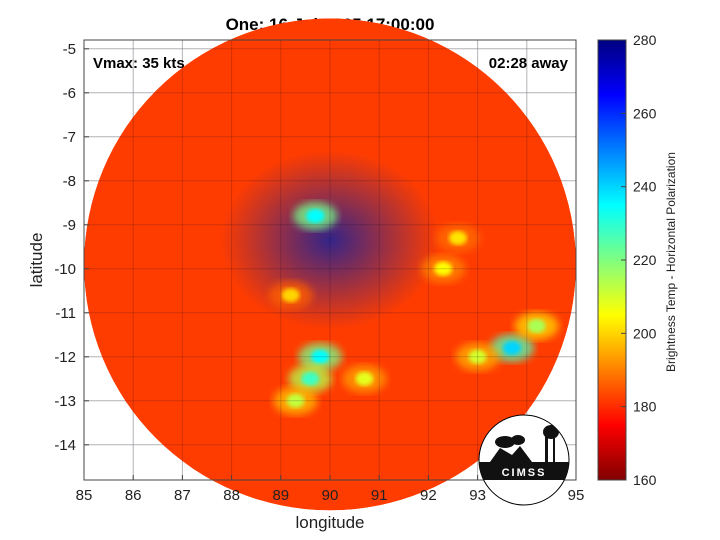 The height and width of the screenshot is (540, 720). What do you see at coordinates (524, 473) in the screenshot?
I see `logo-text: CIMSS` at bounding box center [524, 473].